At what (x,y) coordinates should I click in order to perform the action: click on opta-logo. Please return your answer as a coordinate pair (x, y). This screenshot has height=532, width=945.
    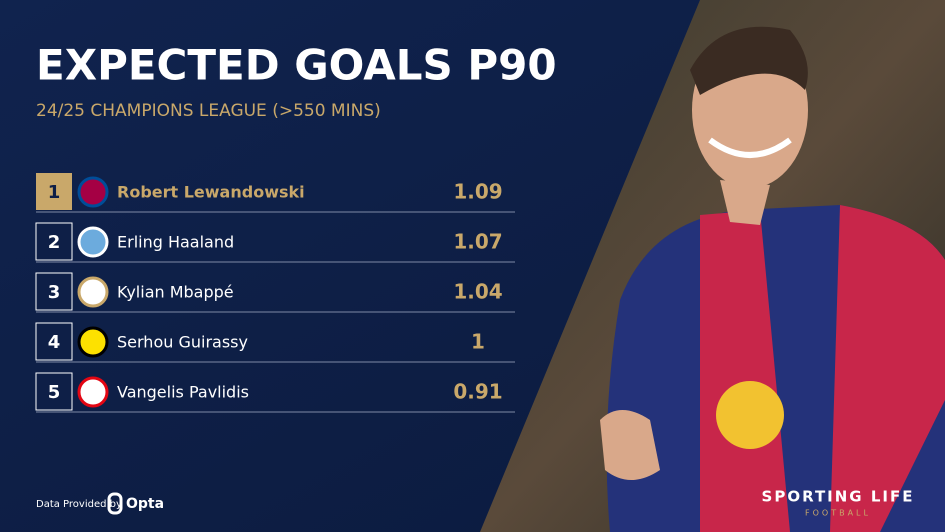
    Looking at the image, I should click on (115, 503).